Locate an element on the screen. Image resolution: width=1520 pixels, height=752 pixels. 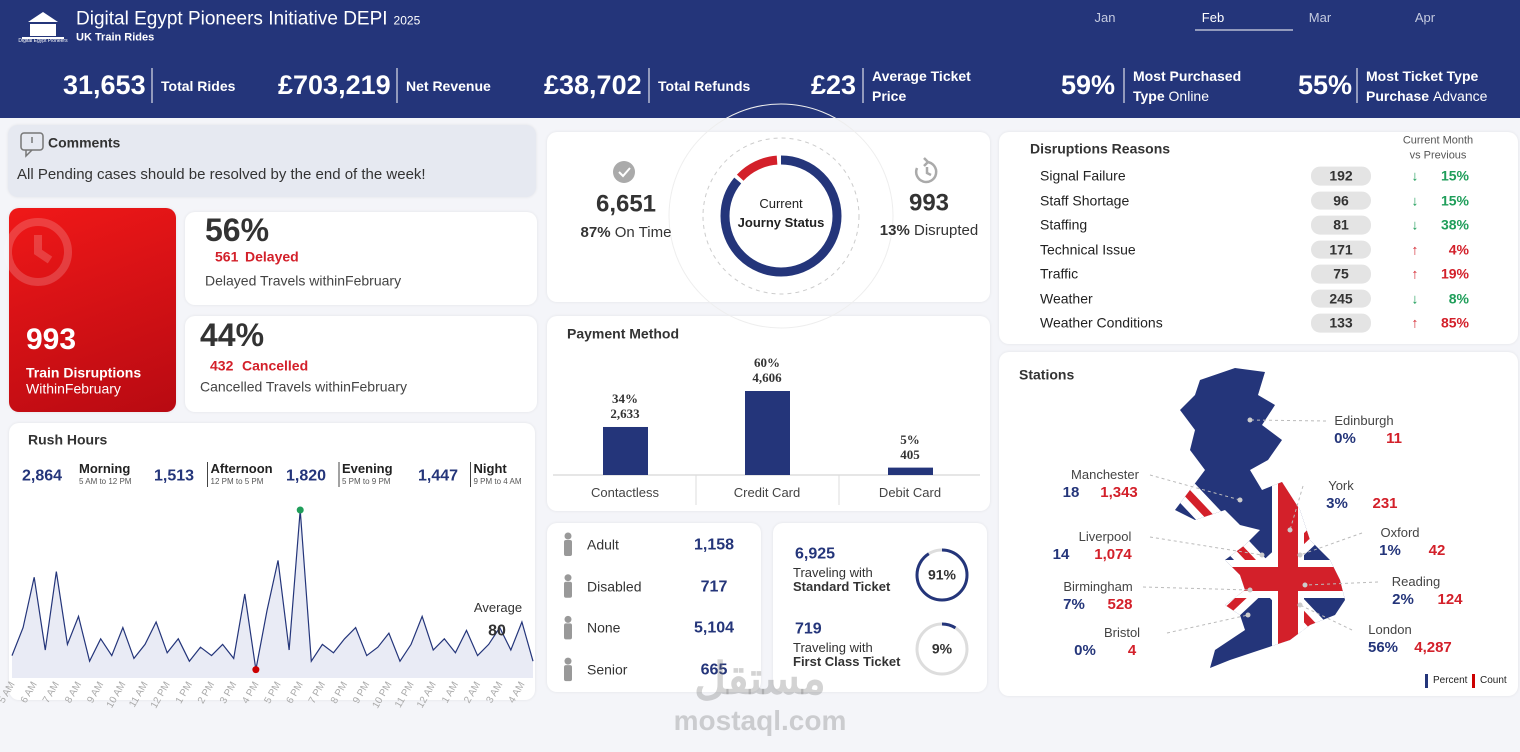
delayed-count: 561 is located at coordinates (227, 256).